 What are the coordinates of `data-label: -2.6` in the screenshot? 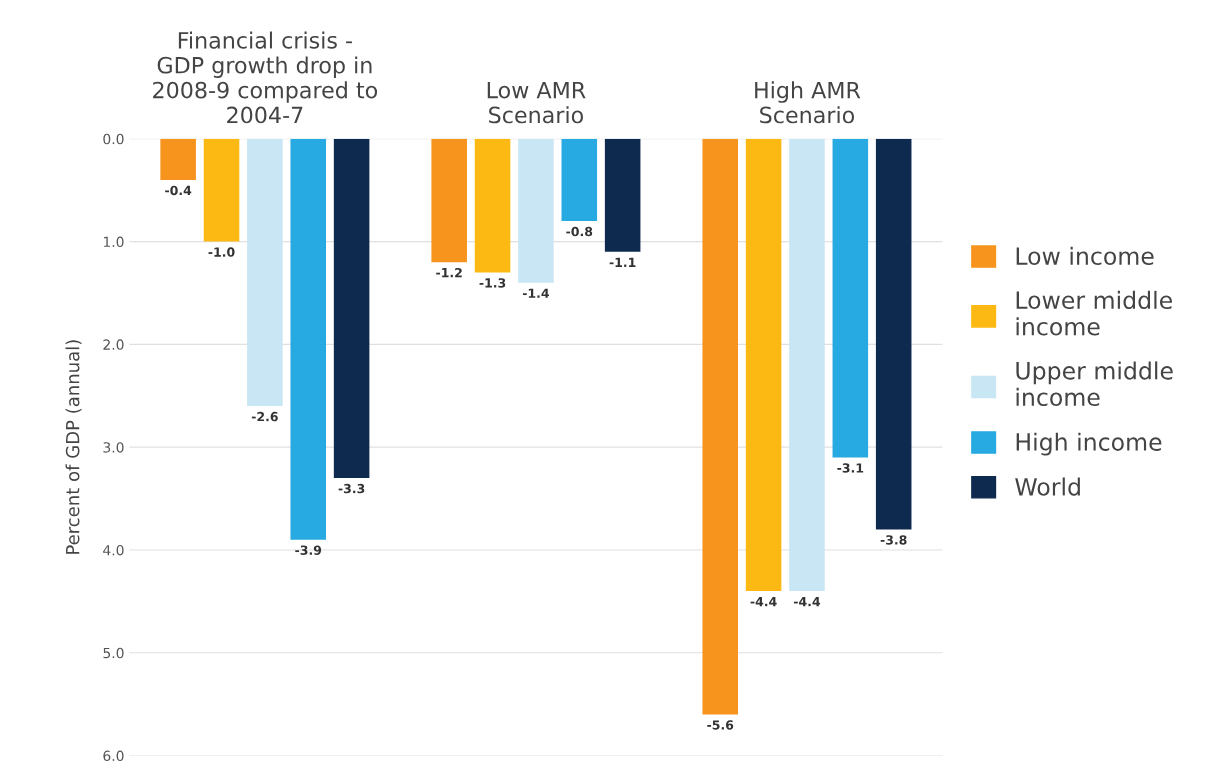 It's located at (264, 416).